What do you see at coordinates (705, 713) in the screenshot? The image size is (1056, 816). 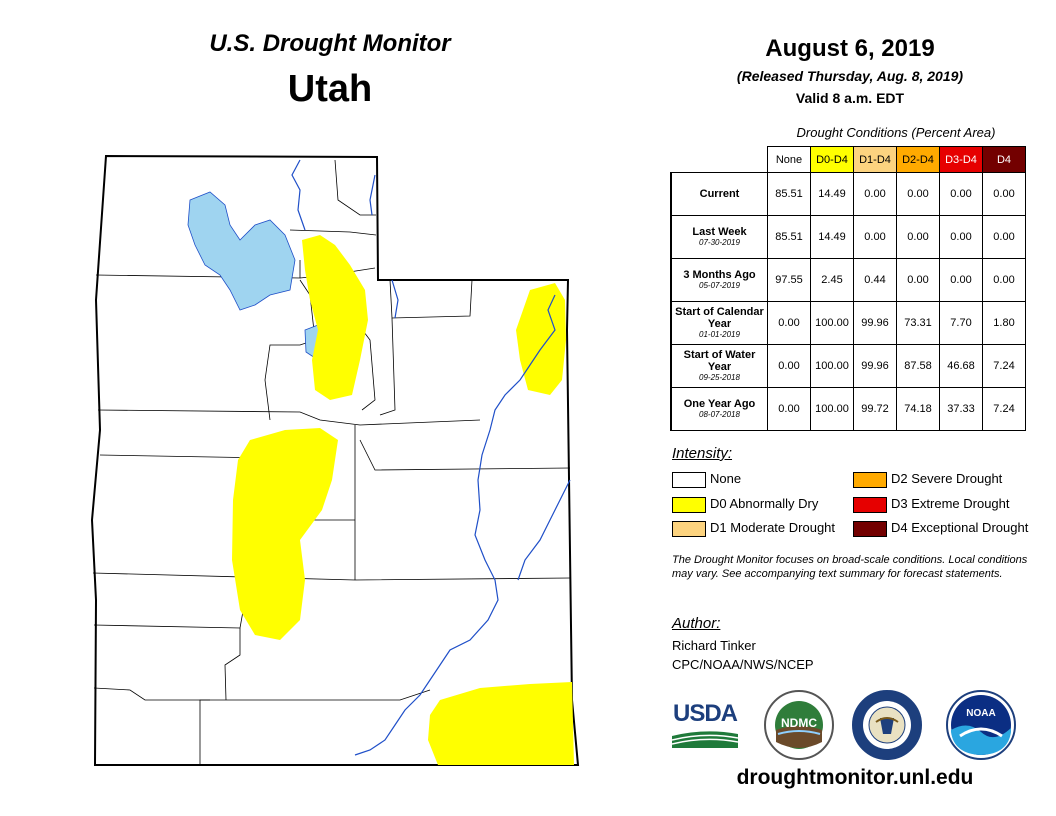 I see `usda-logo-text: USDA` at bounding box center [705, 713].